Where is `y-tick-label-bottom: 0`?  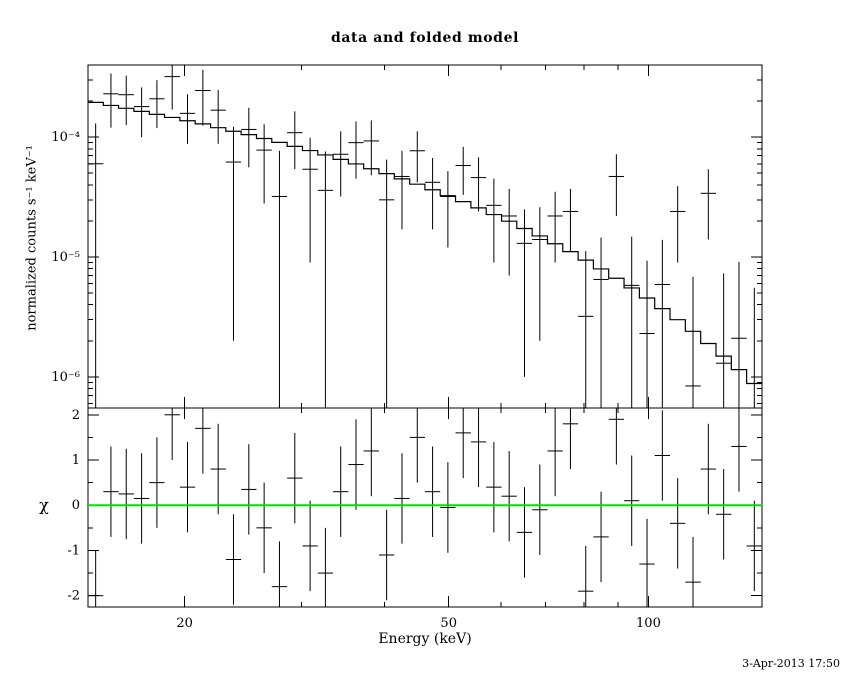 y-tick-label-bottom: 0 is located at coordinates (76, 505).